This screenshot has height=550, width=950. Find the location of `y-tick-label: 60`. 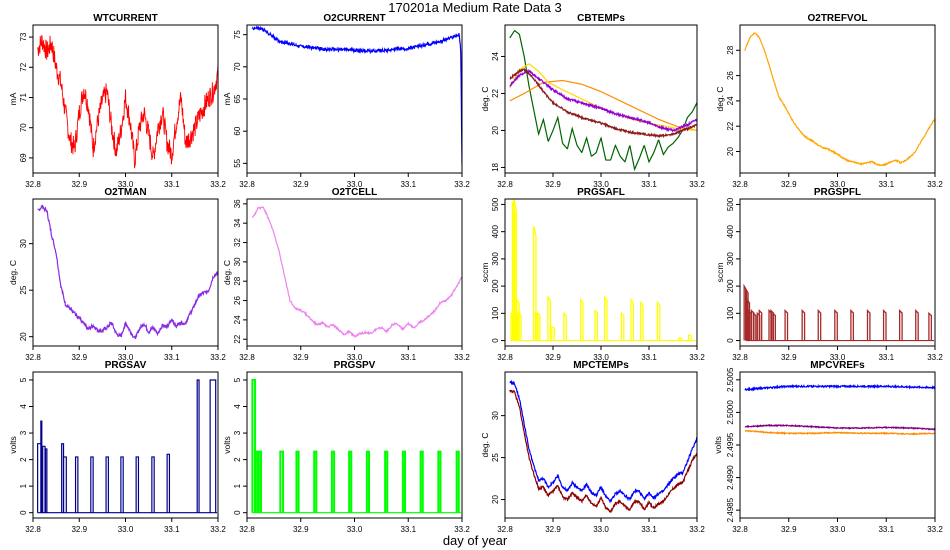

y-tick-label: 60 is located at coordinates (237, 130).